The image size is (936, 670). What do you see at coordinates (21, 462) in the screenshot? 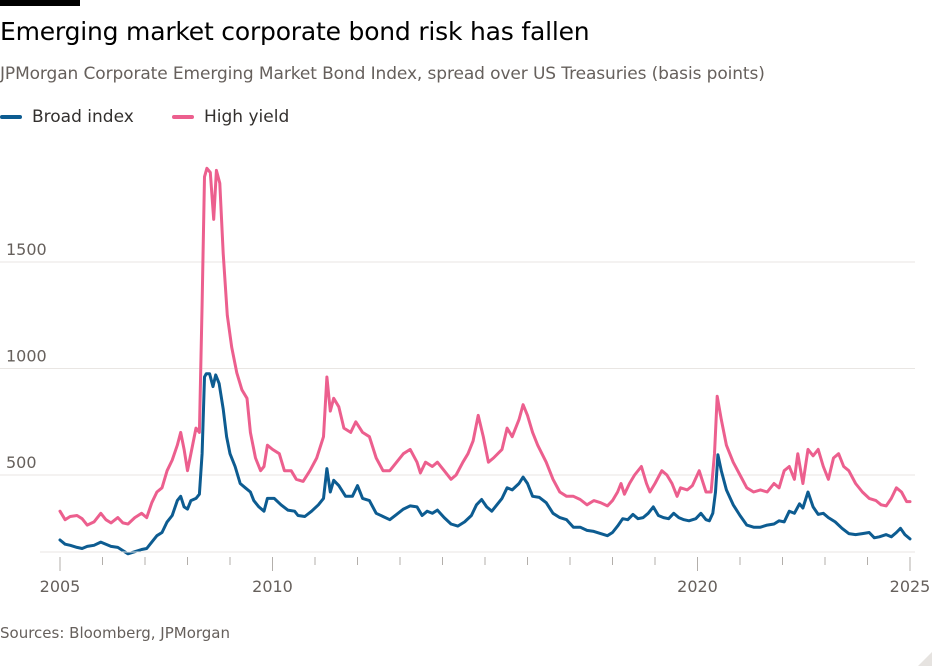
I see `y-tick-label: 500` at bounding box center [21, 462].